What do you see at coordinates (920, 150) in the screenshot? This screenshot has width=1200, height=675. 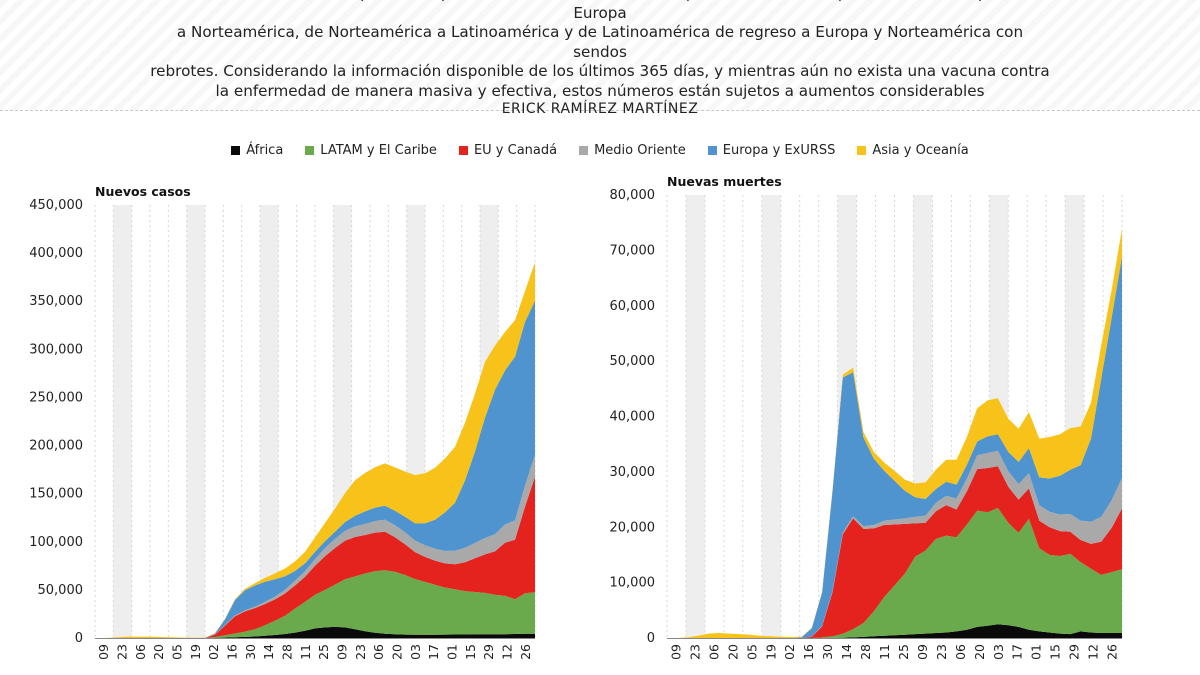 I see `legend-label: Asia y Oceanía` at bounding box center [920, 150].